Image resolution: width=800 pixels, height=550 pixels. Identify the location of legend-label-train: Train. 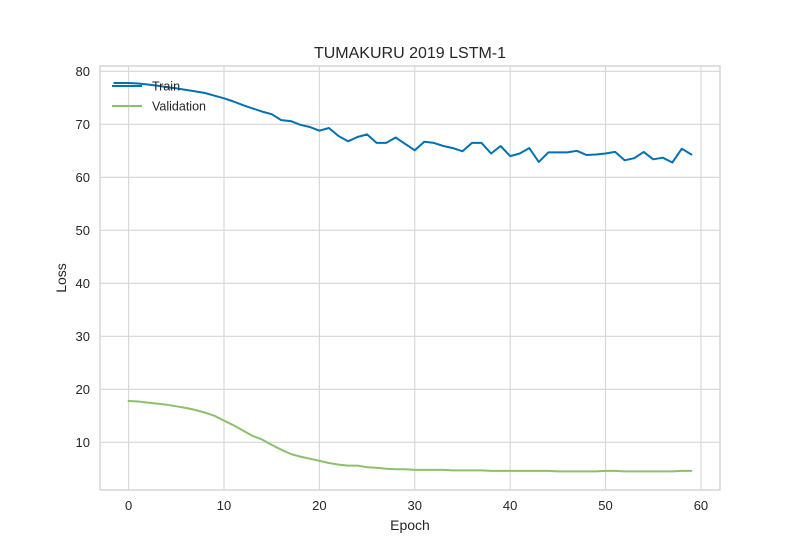
(166, 87).